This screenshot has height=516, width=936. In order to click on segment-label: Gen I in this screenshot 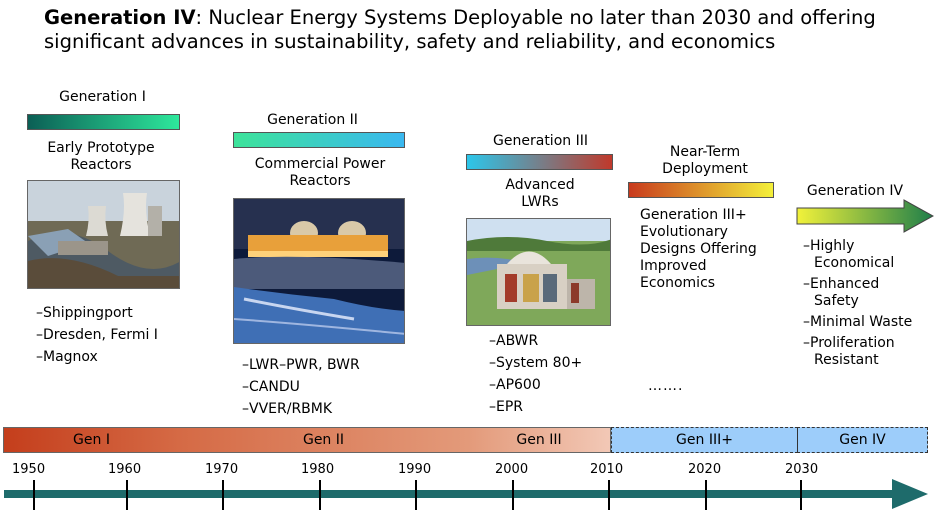, I will do `click(91, 440)`.